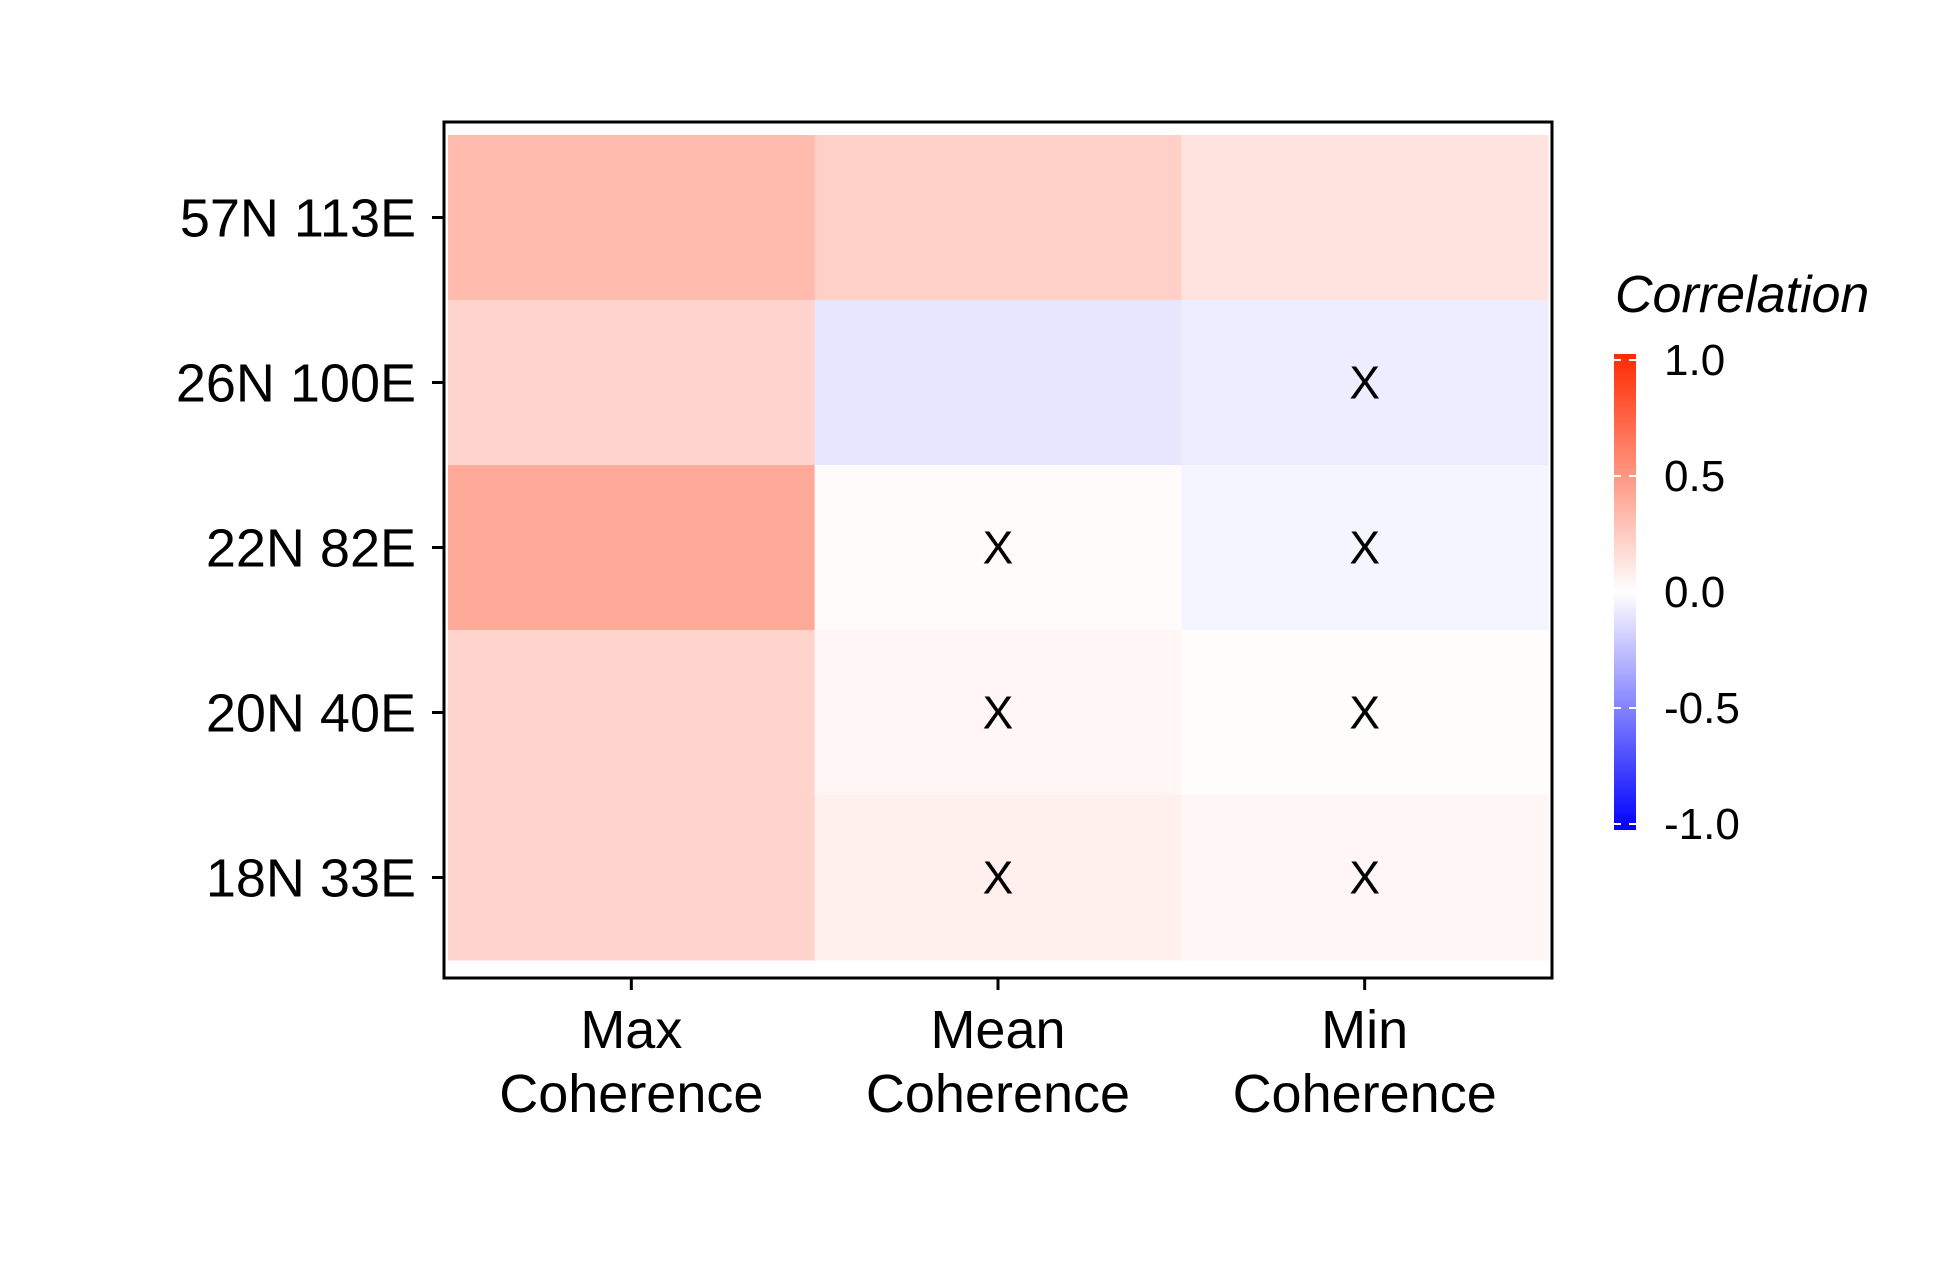  I want to click on x-tick-label: Mean Coherence, so click(998, 1062).